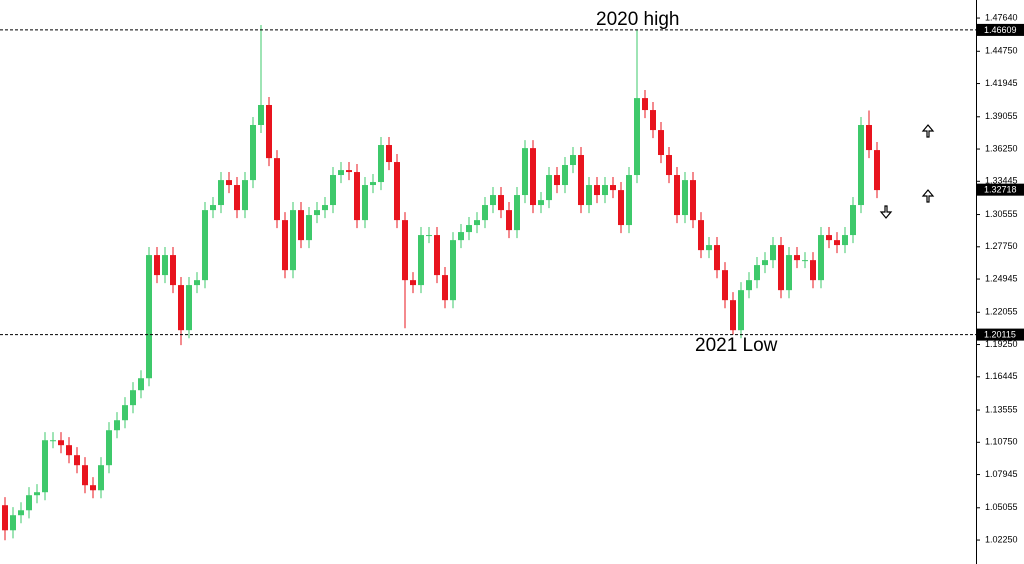  What do you see at coordinates (1001, 344) in the screenshot?
I see `y-tick-label: 1.19250` at bounding box center [1001, 344].